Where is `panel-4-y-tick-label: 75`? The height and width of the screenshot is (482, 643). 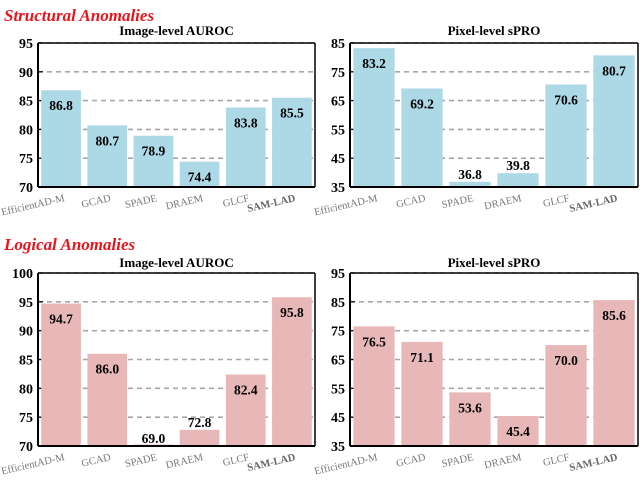 panel-4-y-tick-label: 75 is located at coordinates (338, 332).